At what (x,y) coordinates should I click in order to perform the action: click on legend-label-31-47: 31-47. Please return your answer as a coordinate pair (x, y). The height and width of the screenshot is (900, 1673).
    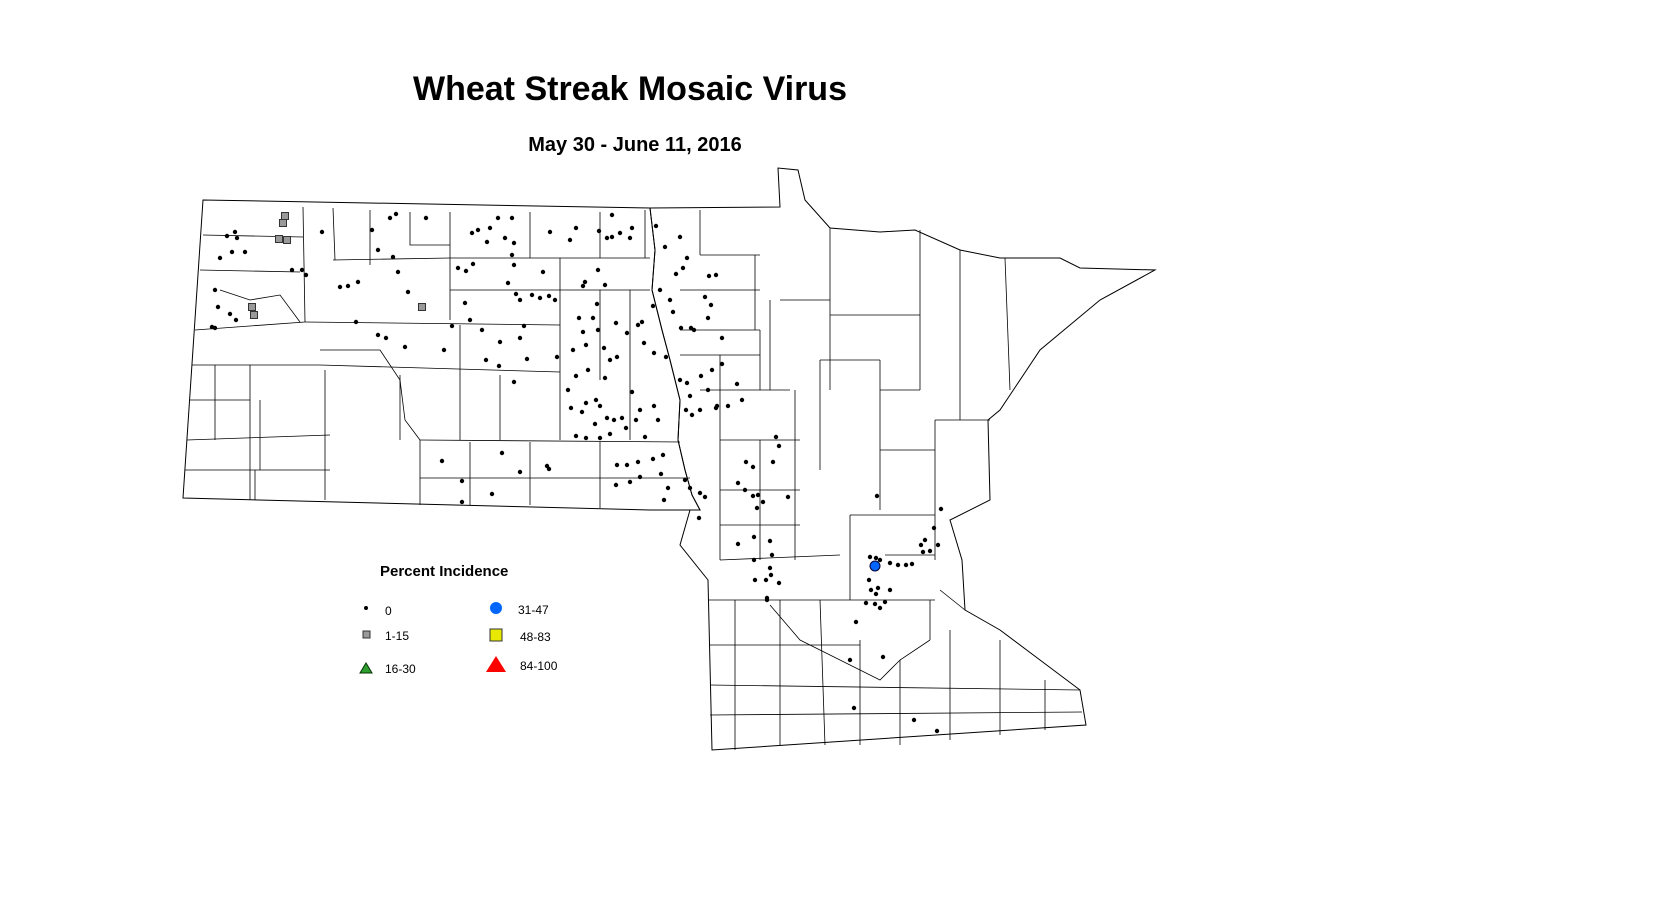
    Looking at the image, I should click on (533, 610).